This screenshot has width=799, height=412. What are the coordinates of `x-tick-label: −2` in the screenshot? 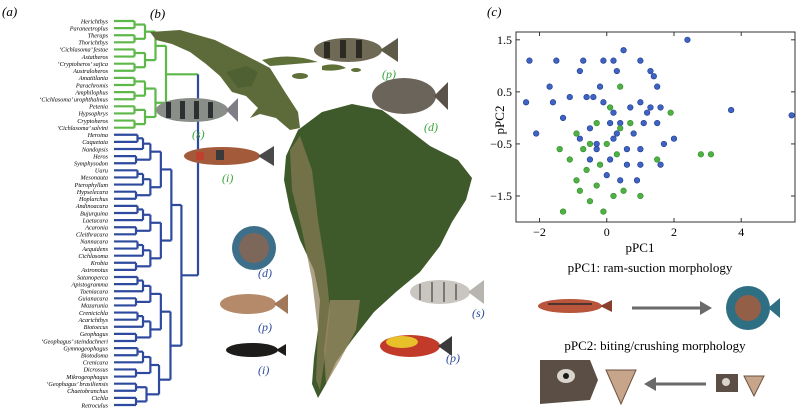 It's located at (539, 232).